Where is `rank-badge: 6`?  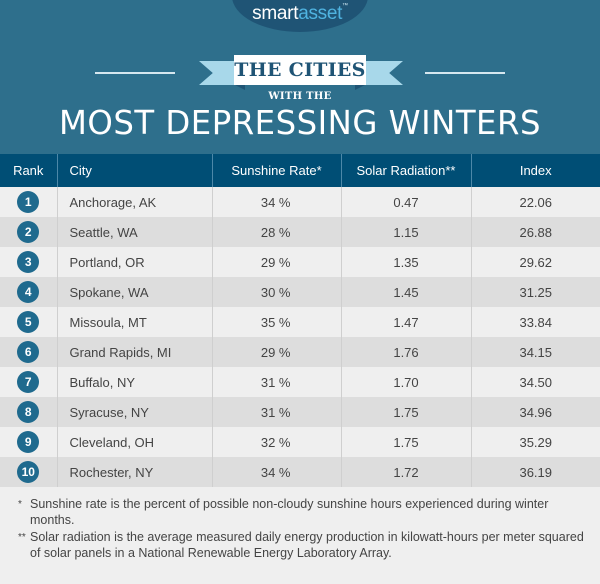
rank-badge: 6 is located at coordinates (28, 352).